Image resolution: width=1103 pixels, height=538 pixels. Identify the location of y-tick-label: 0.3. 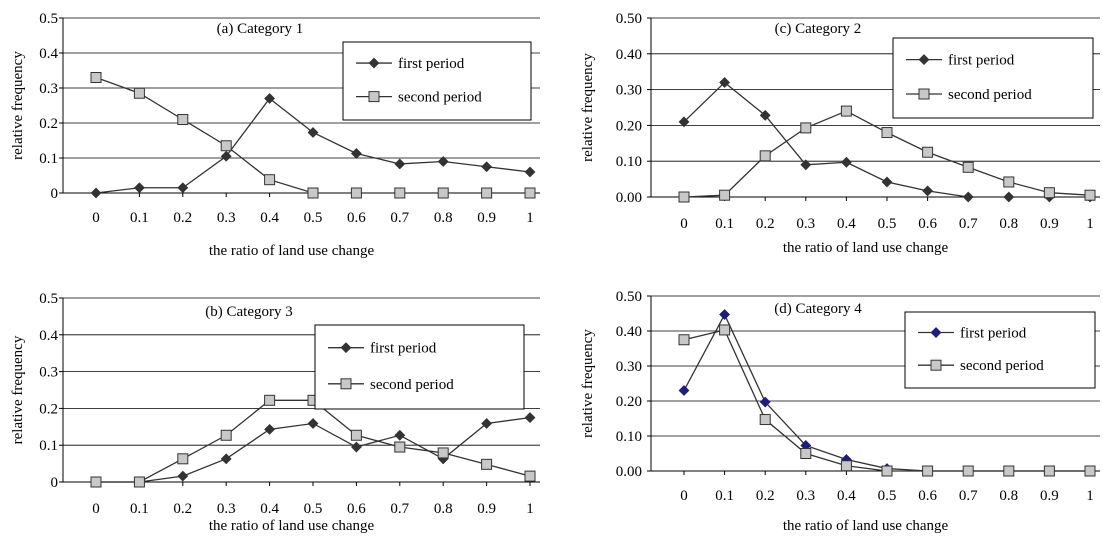
(48, 373).